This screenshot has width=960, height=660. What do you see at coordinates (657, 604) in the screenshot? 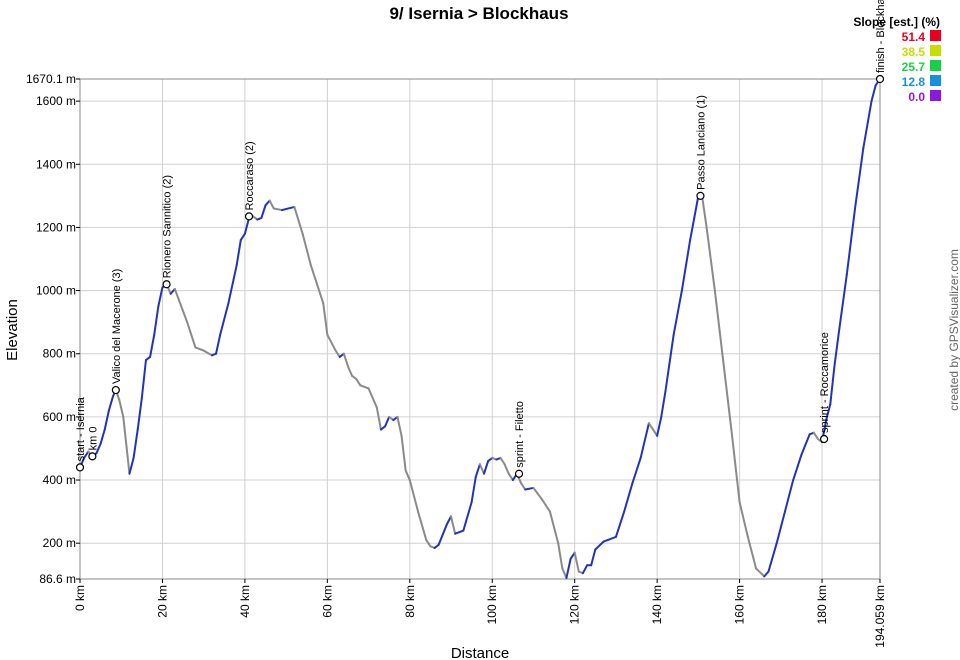
I see `x-tick-label: 140 km` at bounding box center [657, 604].